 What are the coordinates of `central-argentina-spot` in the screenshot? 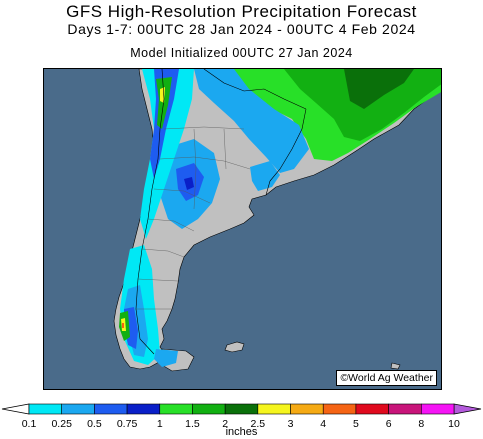 It's located at (189, 183).